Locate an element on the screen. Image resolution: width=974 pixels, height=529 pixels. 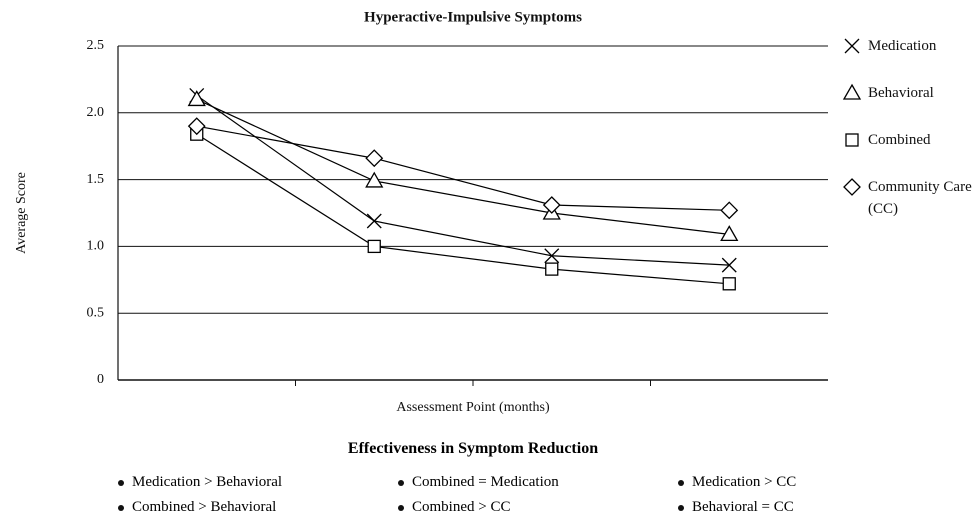
y-tick-label: 1.0 is located at coordinates (96, 246).